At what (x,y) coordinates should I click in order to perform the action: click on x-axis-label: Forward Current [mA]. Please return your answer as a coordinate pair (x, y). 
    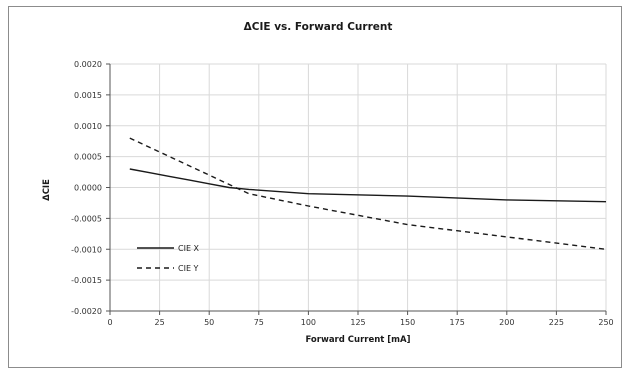
    Looking at the image, I should click on (357, 340).